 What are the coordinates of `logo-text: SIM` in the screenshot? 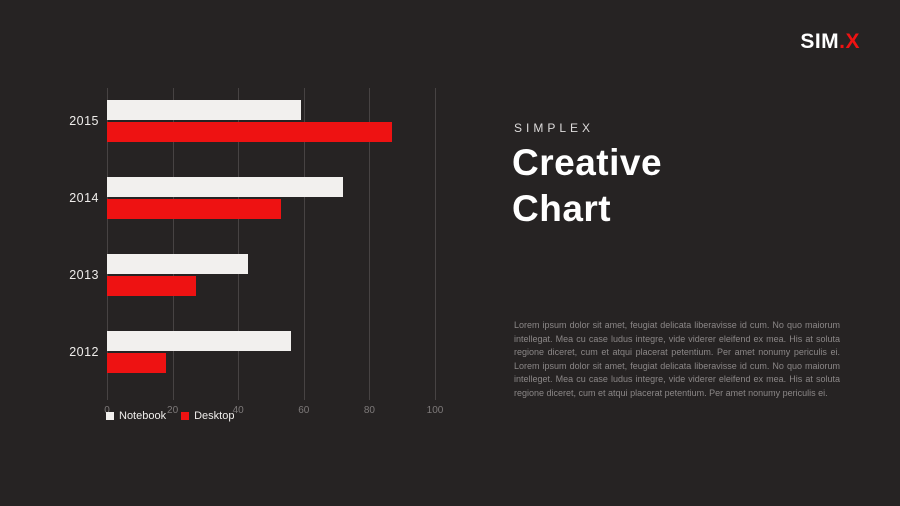 It's located at (820, 41).